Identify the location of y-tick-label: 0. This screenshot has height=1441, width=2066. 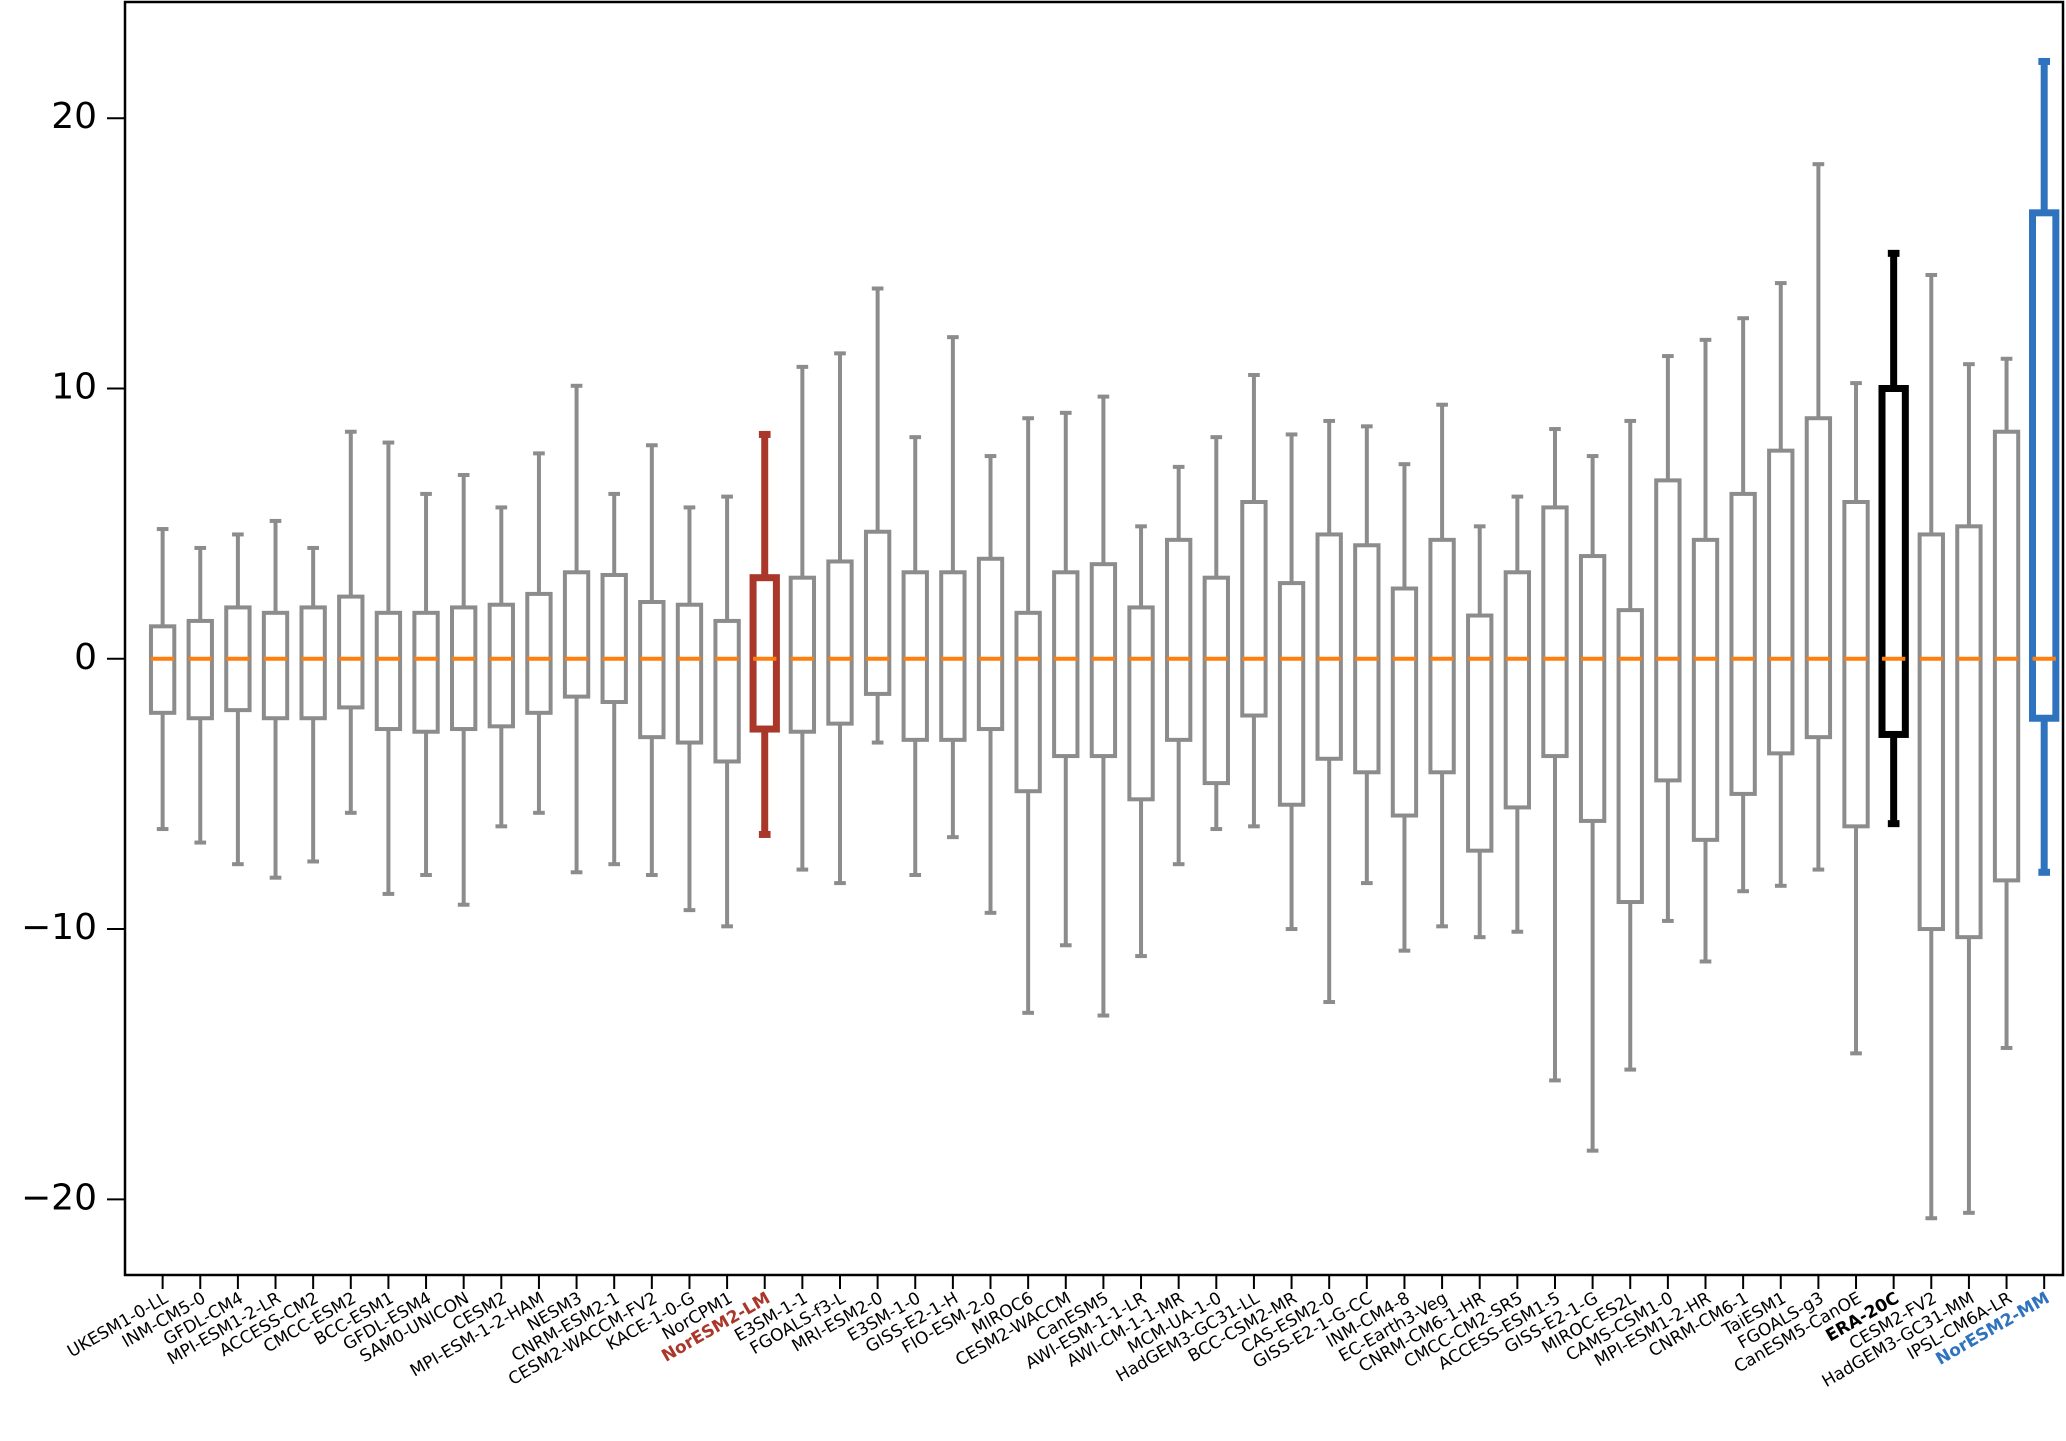
(85, 657).